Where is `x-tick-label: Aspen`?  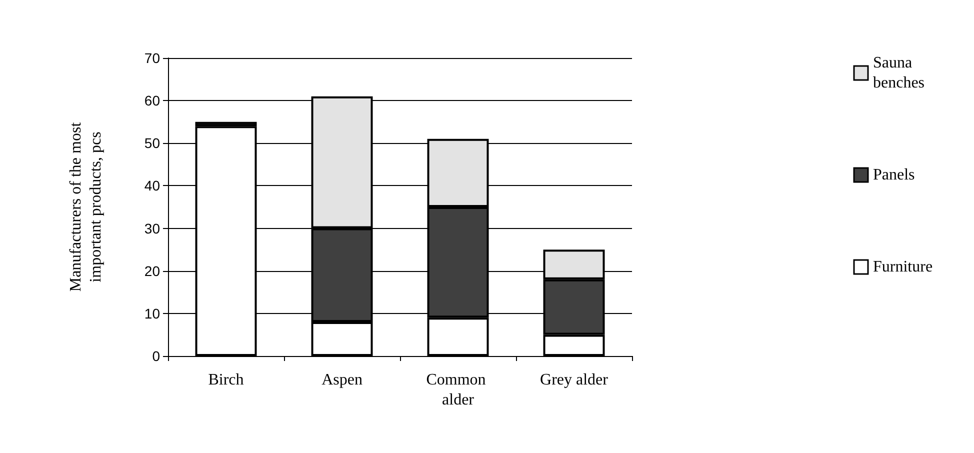
x-tick-label: Aspen is located at coordinates (342, 380).